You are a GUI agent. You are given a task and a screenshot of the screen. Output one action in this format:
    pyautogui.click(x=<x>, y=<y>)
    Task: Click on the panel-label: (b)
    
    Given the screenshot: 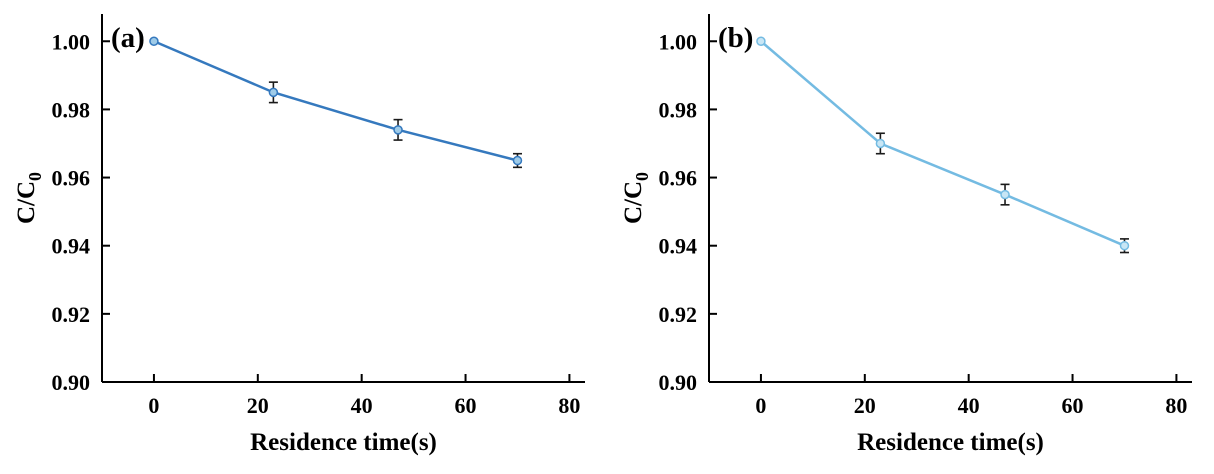 What is the action you would take?
    pyautogui.click(x=735, y=38)
    